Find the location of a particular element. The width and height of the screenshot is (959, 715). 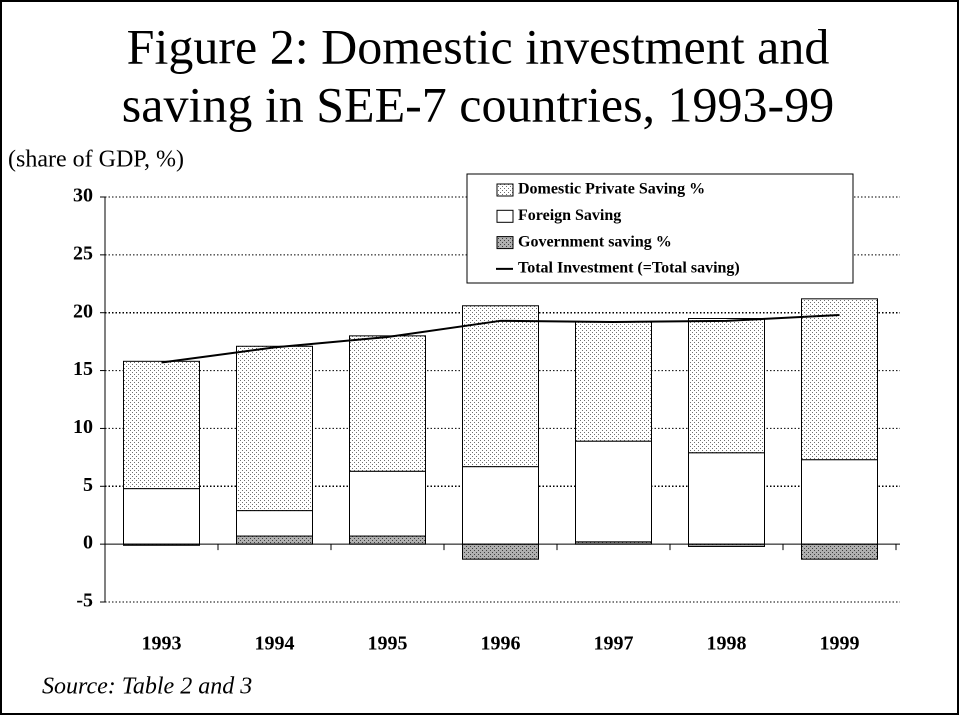

source: Source: Table 2 and 3 is located at coordinates (147, 687).